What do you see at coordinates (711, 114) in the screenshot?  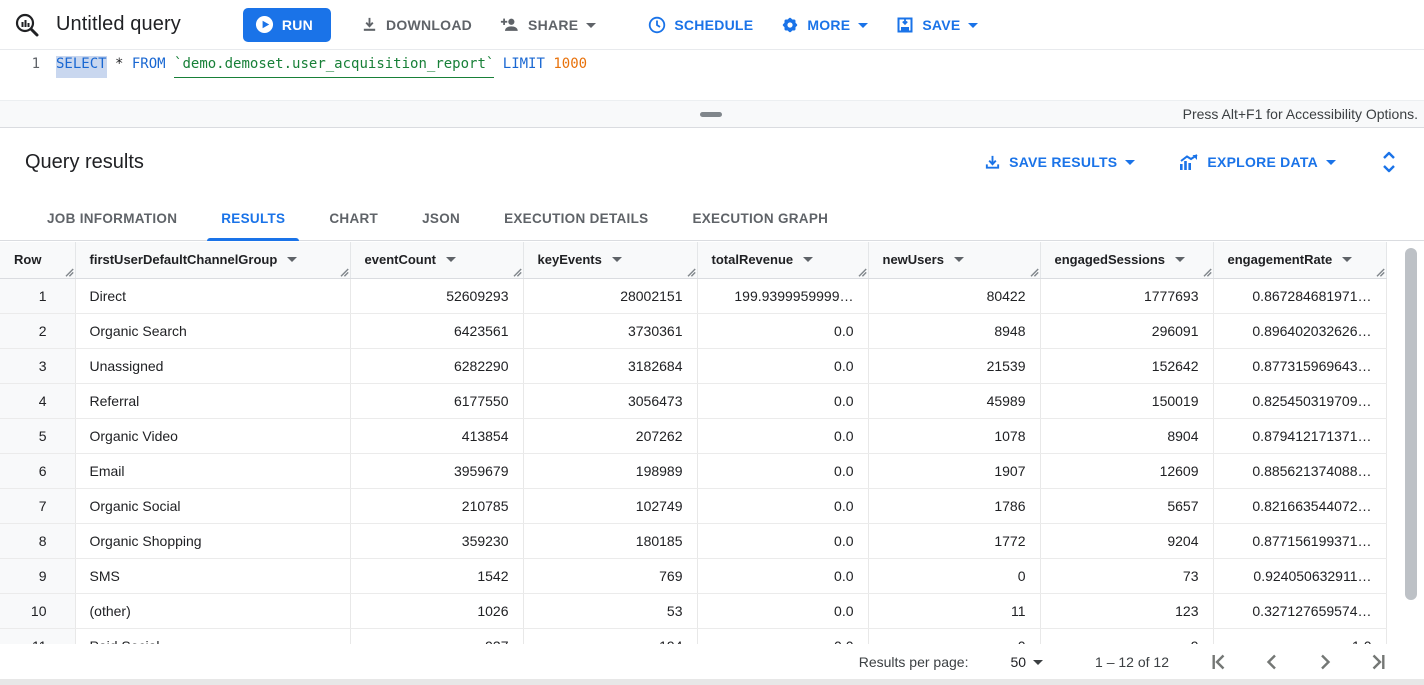 I see `panel-drag-handle` at bounding box center [711, 114].